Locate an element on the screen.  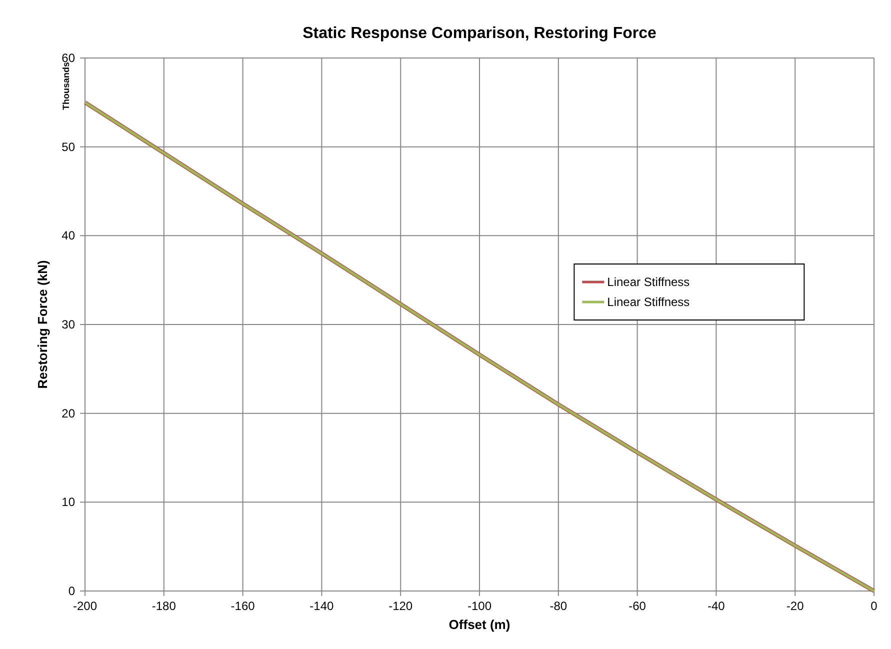
x-tick-label: -40 is located at coordinates (717, 606).